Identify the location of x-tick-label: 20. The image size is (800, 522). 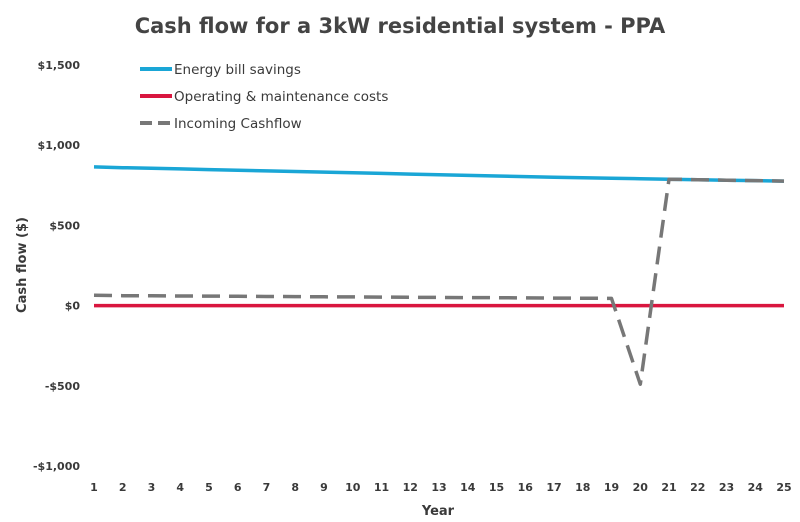
(641, 487).